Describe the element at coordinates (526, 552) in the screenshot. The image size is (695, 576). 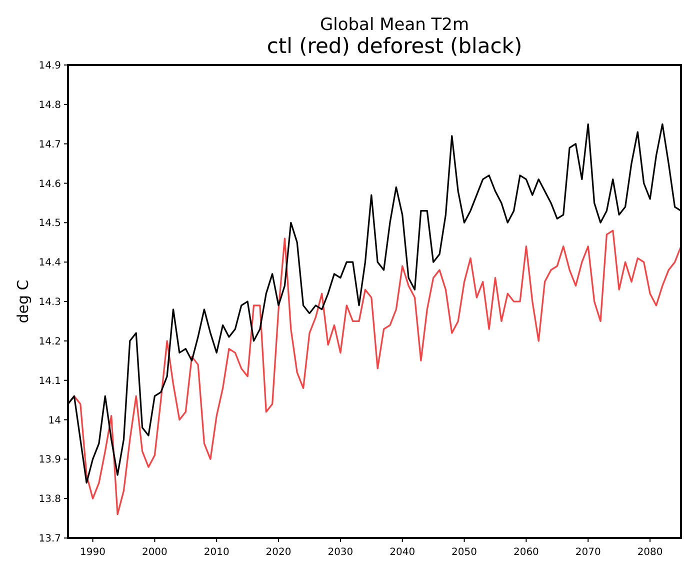
I see `x-tick-label: 2060` at that location.